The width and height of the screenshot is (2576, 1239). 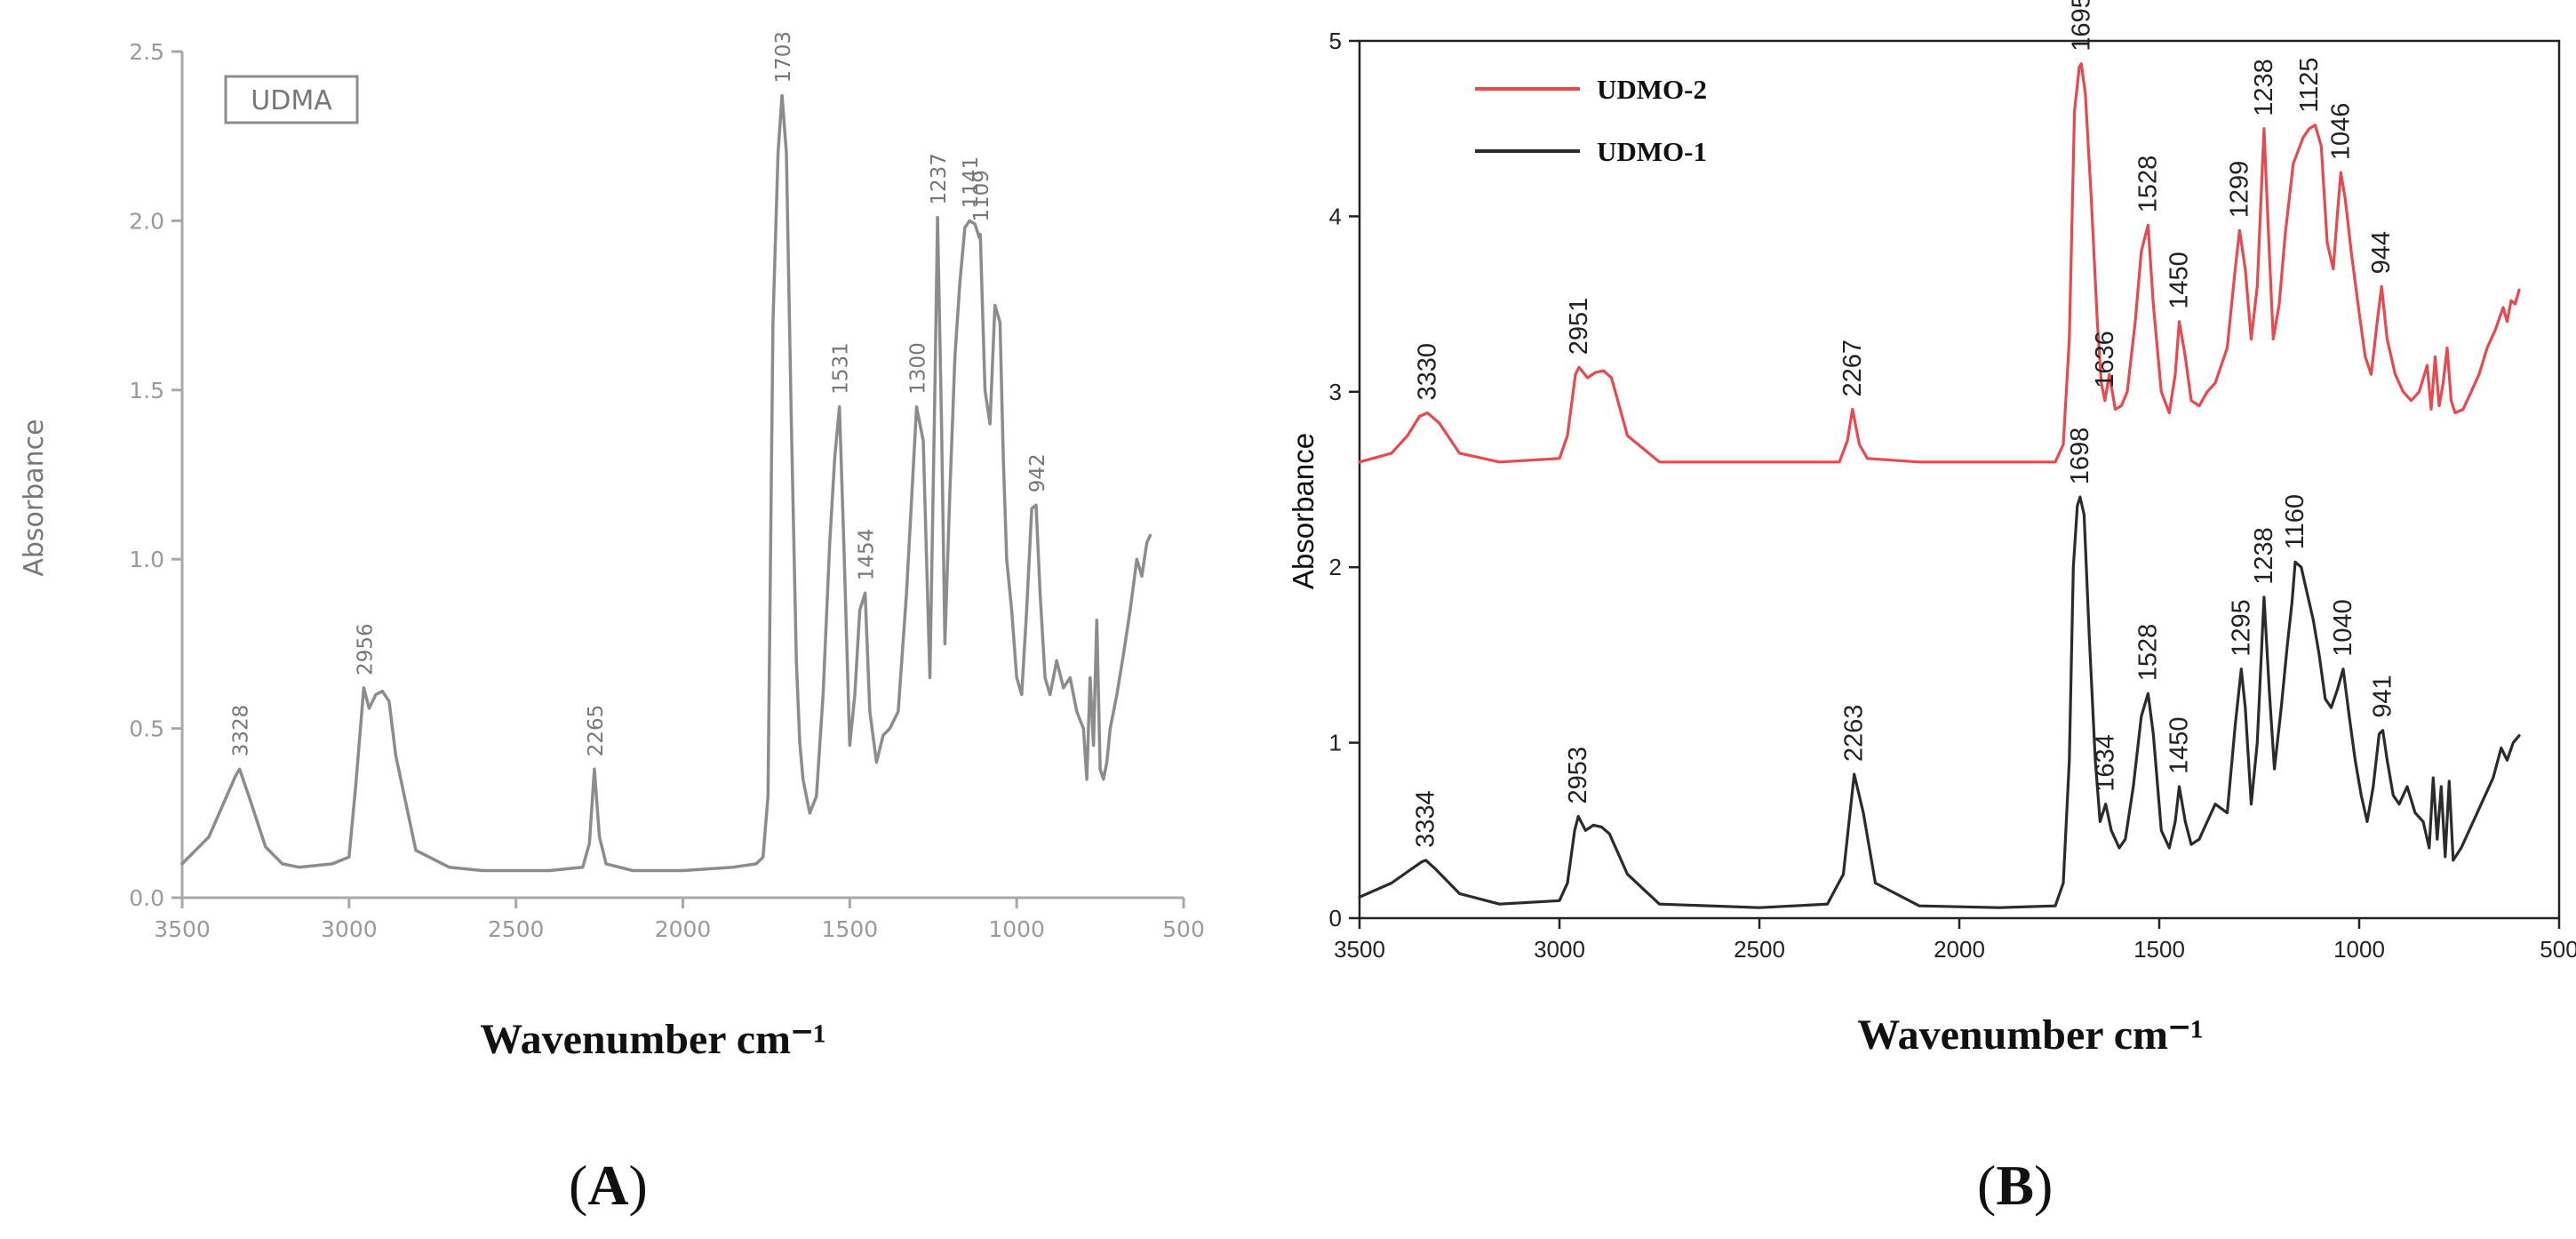 What do you see at coordinates (1855, 734) in the screenshot?
I see `peak-label-2263: 2263` at bounding box center [1855, 734].